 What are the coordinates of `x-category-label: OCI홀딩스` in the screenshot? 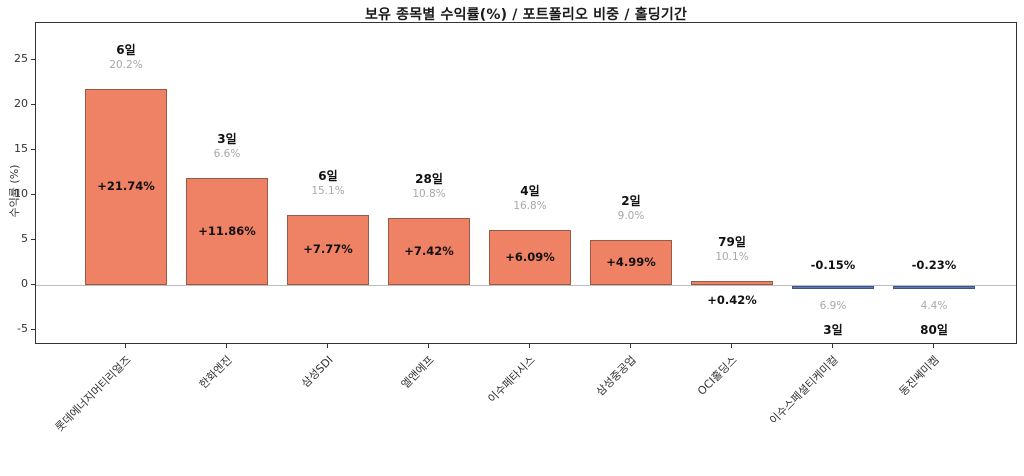 It's located at (717, 375).